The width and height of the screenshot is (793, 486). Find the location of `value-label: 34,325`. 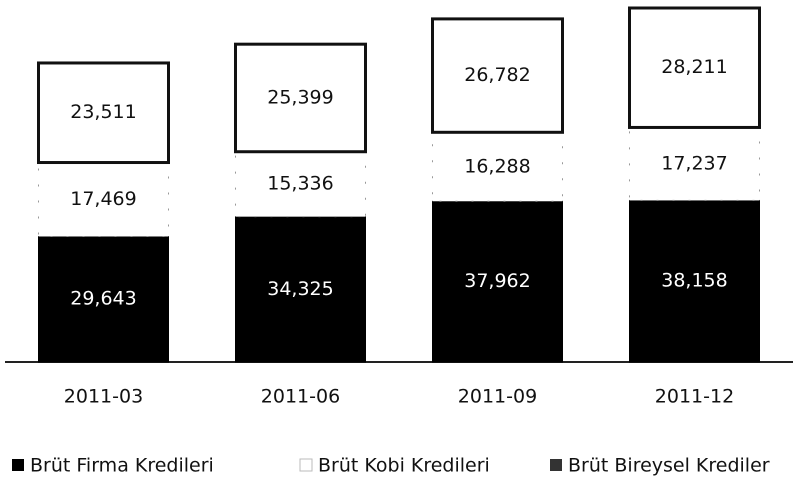

value-label: 34,325 is located at coordinates (300, 289).